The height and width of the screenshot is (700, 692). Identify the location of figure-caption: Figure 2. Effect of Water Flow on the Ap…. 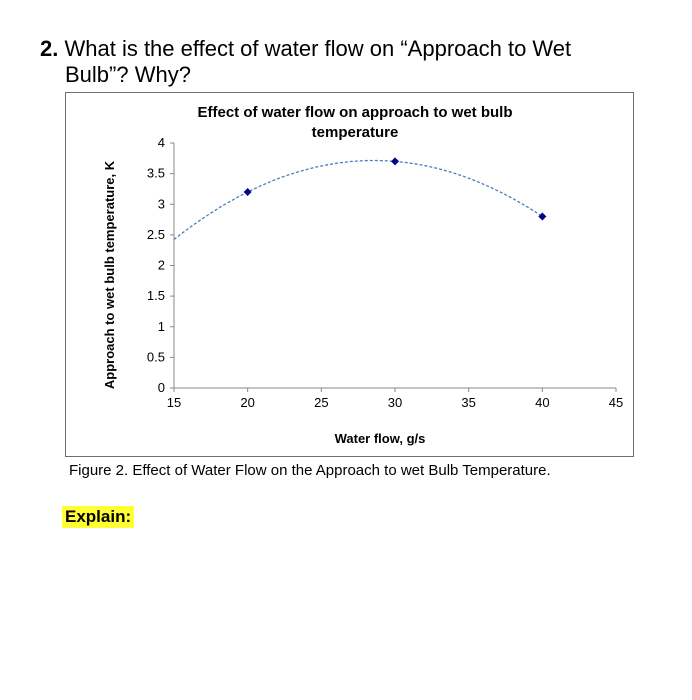
(310, 470).